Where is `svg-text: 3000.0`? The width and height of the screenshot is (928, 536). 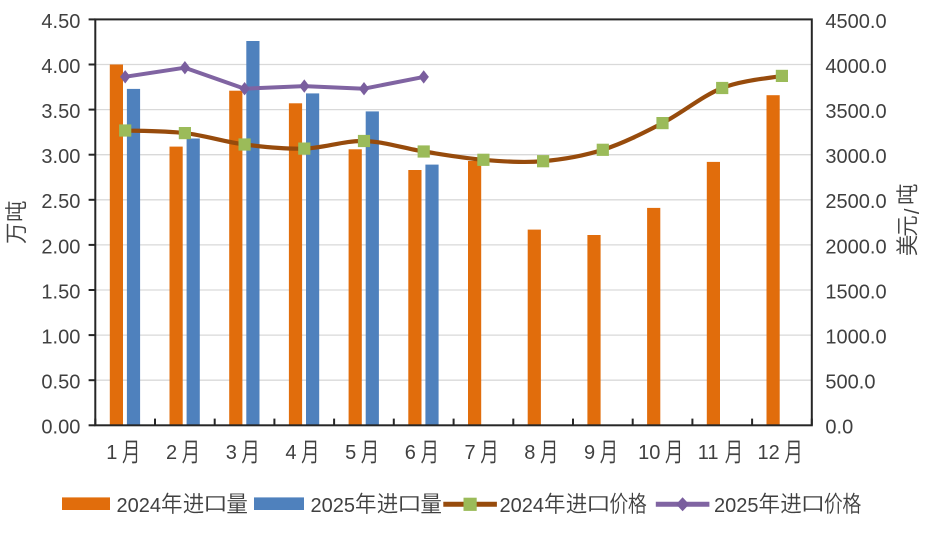 svg-text: 3000.0 is located at coordinates (855, 157).